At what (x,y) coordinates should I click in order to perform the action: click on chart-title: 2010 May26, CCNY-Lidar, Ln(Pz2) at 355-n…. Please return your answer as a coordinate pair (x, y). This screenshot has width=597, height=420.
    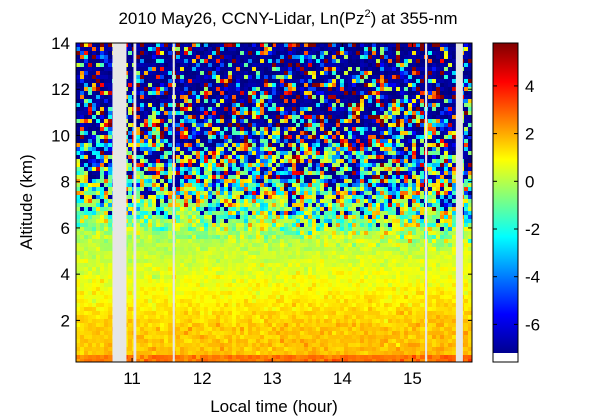
    Looking at the image, I should click on (287, 18).